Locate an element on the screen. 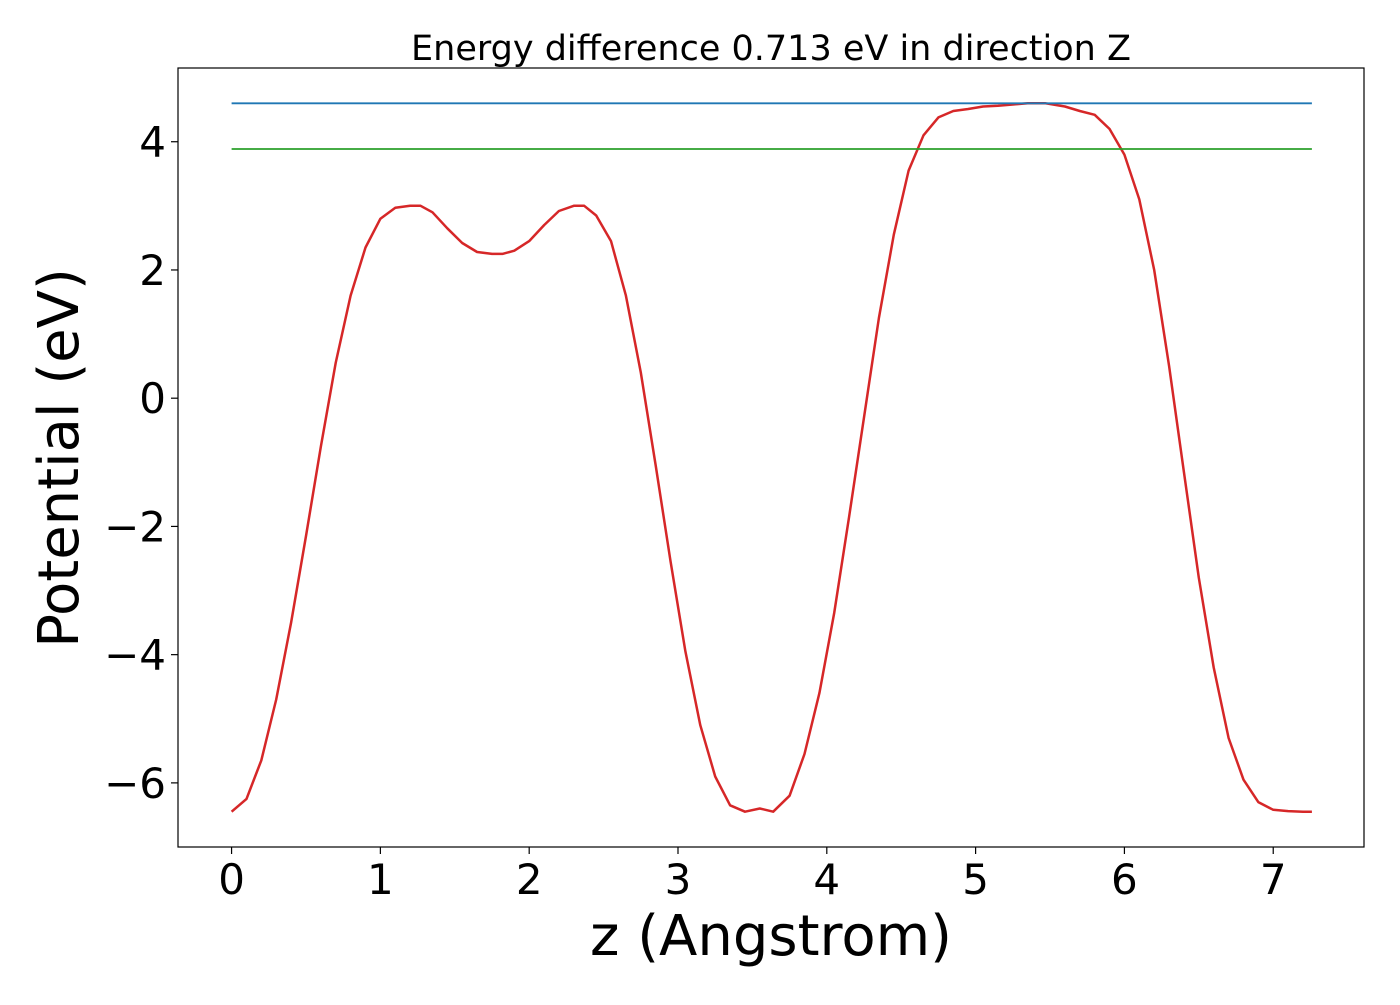  y-tick-label: −6 is located at coordinates (135, 783).